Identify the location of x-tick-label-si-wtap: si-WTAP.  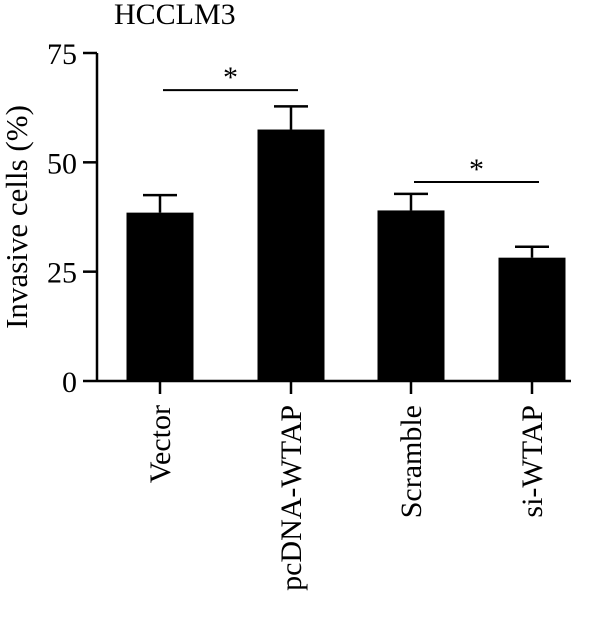
(532, 461).